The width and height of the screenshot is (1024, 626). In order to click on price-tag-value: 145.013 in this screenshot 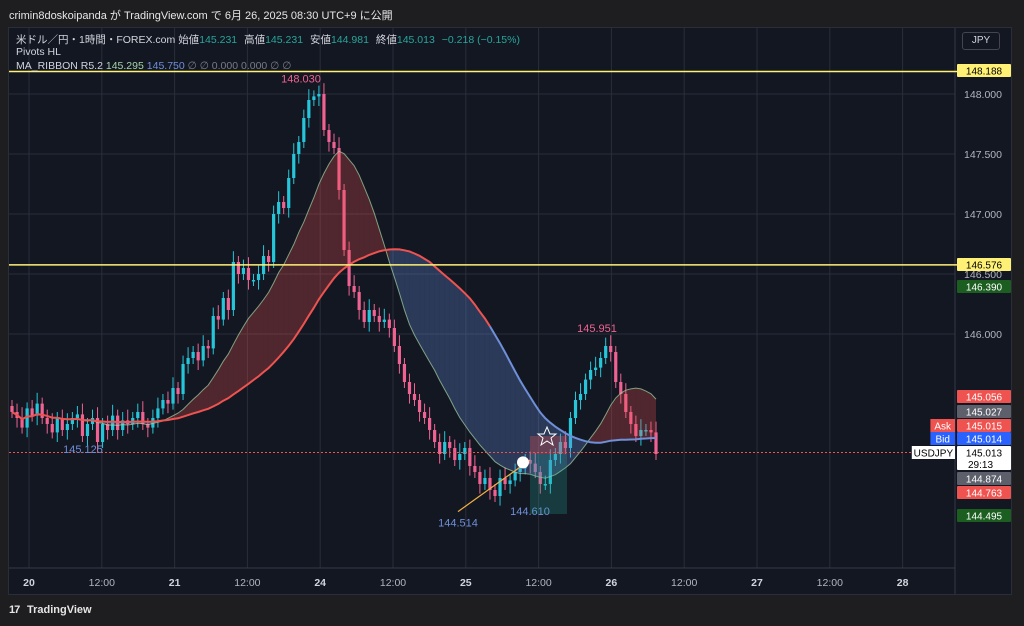, I will do `click(984, 454)`.